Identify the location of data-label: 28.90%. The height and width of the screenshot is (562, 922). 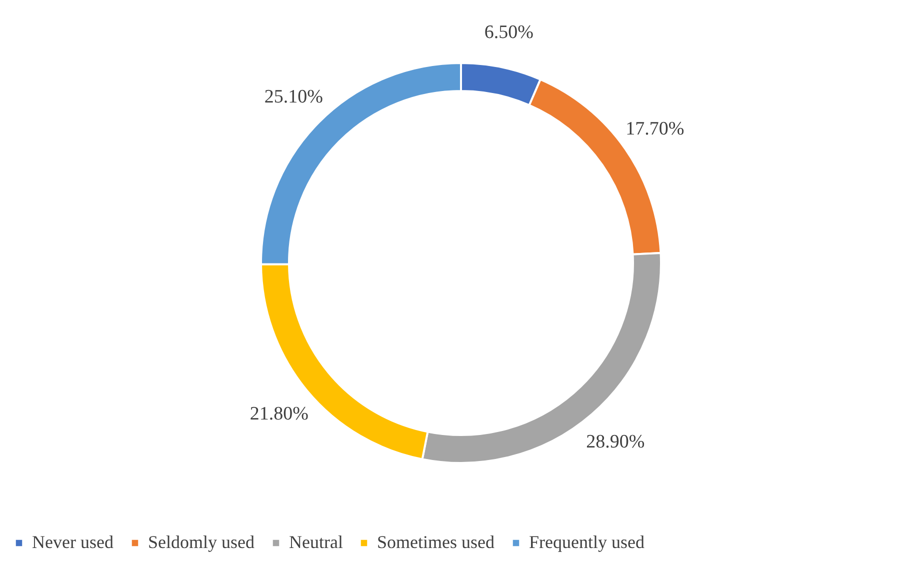
(615, 441).